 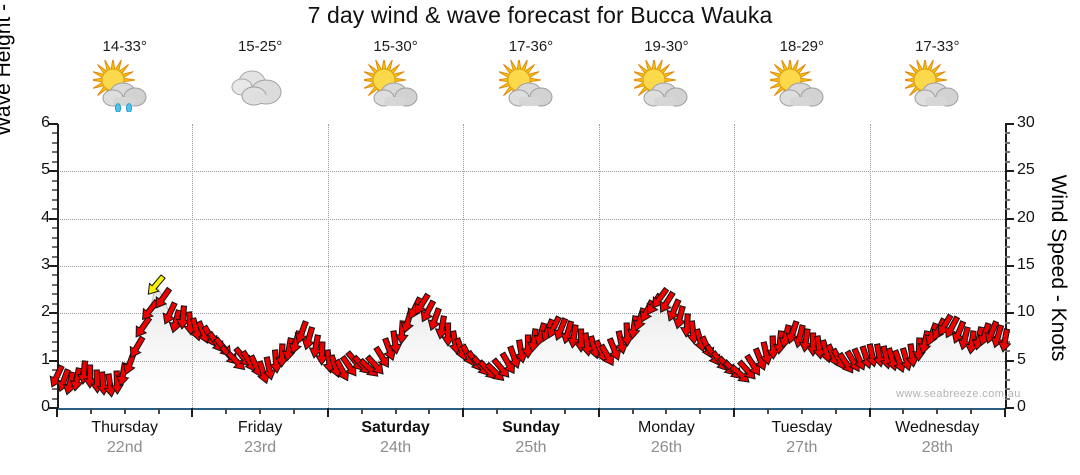 What do you see at coordinates (1026, 312) in the screenshot?
I see `right-tick-label: 10` at bounding box center [1026, 312].